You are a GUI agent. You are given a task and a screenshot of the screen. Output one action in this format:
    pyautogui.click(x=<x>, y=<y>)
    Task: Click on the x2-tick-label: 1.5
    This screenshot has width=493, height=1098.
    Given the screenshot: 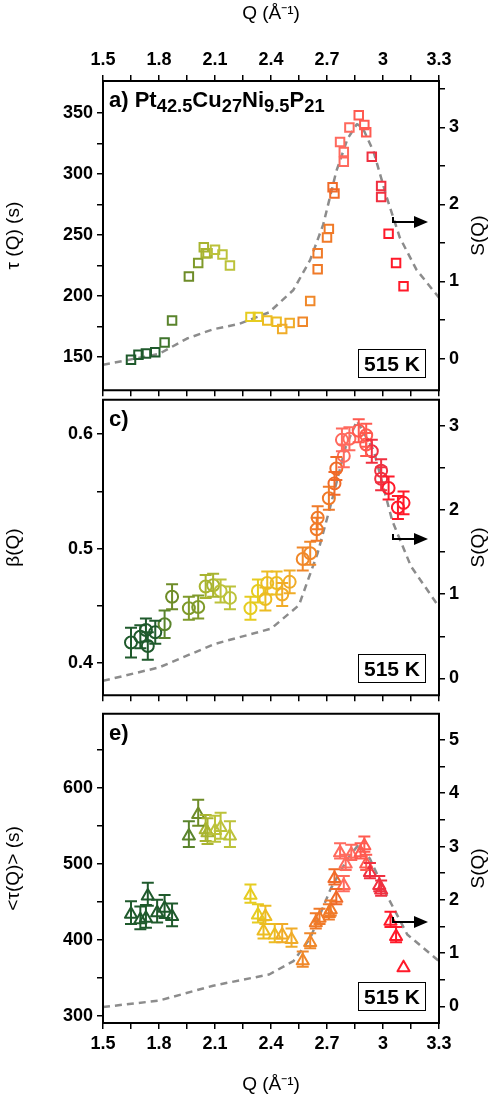 What is the action you would take?
    pyautogui.click(x=103, y=59)
    